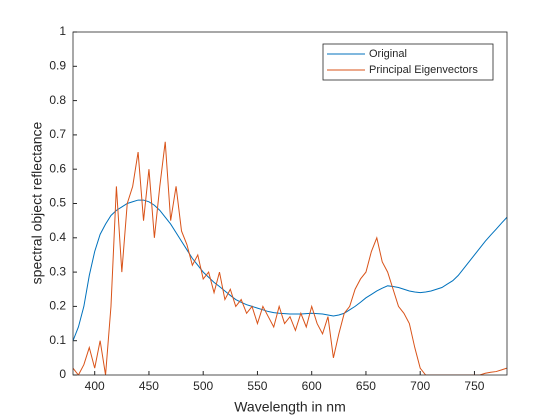 The image size is (560, 420). I want to click on x-tick-label: 550, so click(257, 386).